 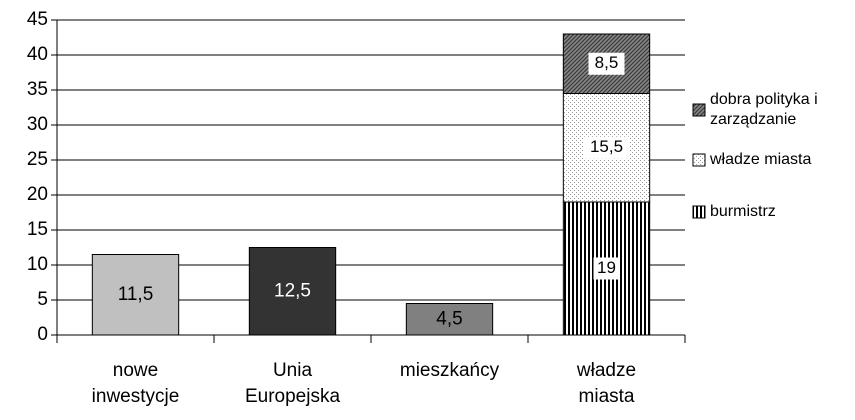 I want to click on y-tick-label: 20, so click(x=37, y=194).